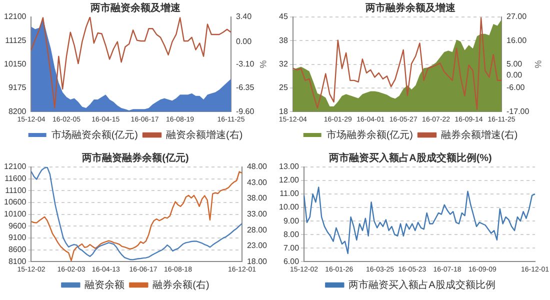 This screenshot has height=300, width=550. I want to click on y-tick-label: 32, so click(283, 64).